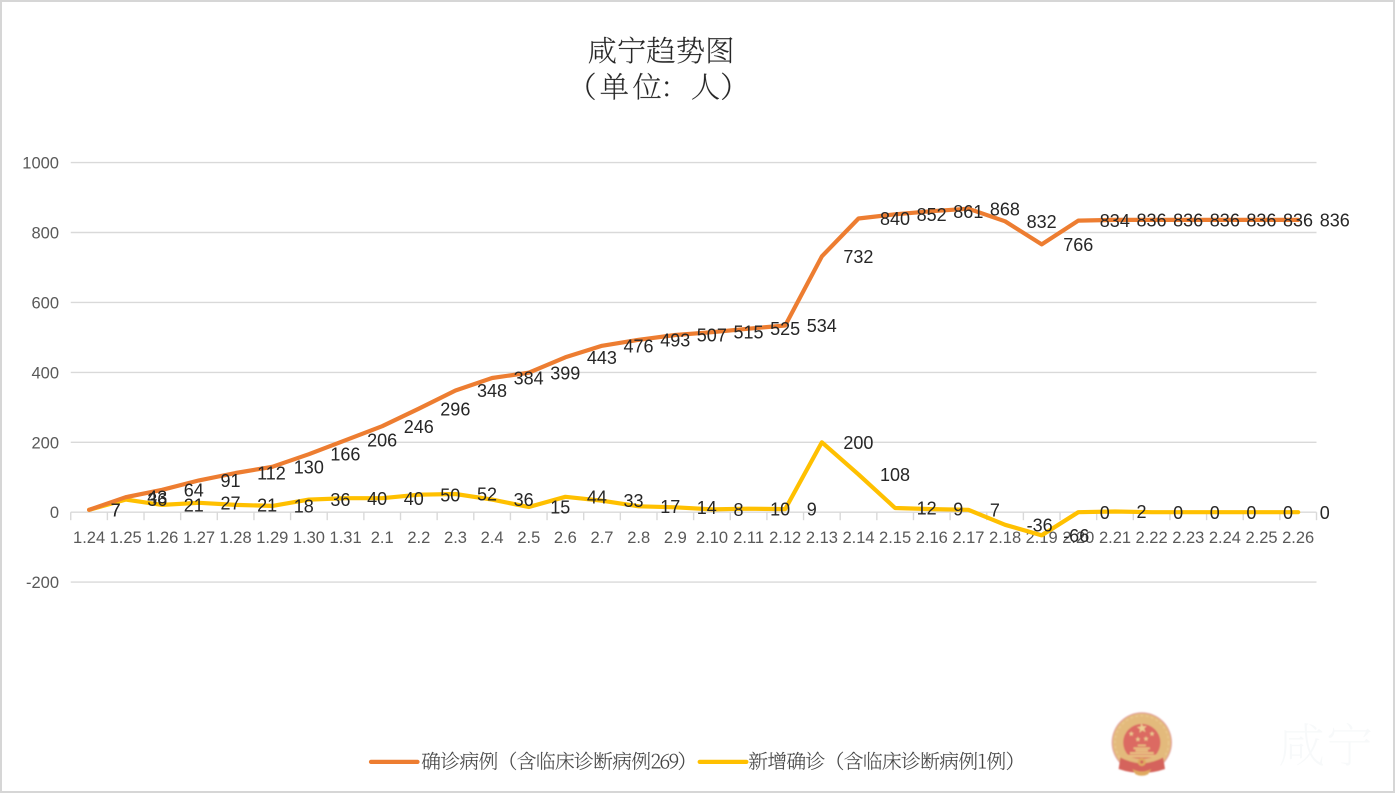  What do you see at coordinates (45, 303) in the screenshot?
I see `svg-text: 600` at bounding box center [45, 303].